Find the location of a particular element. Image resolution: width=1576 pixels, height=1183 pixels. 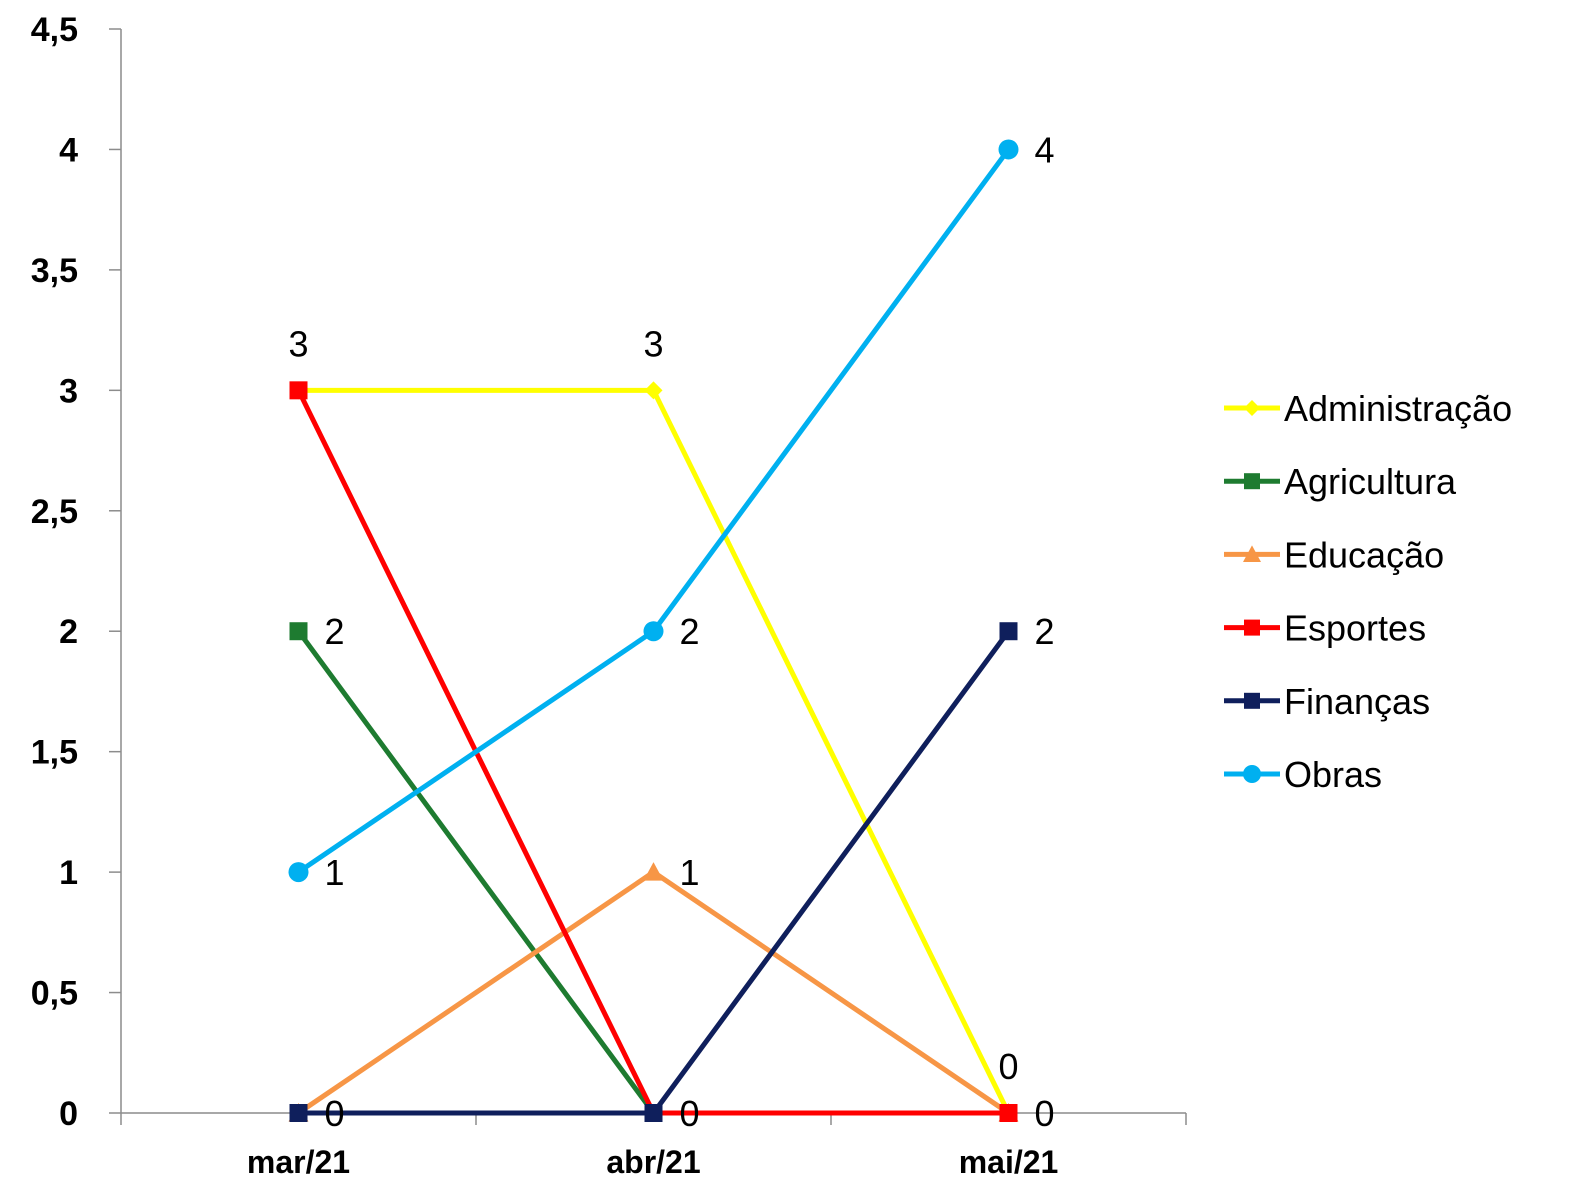

y-tick-label: 2 is located at coordinates (68, 632).